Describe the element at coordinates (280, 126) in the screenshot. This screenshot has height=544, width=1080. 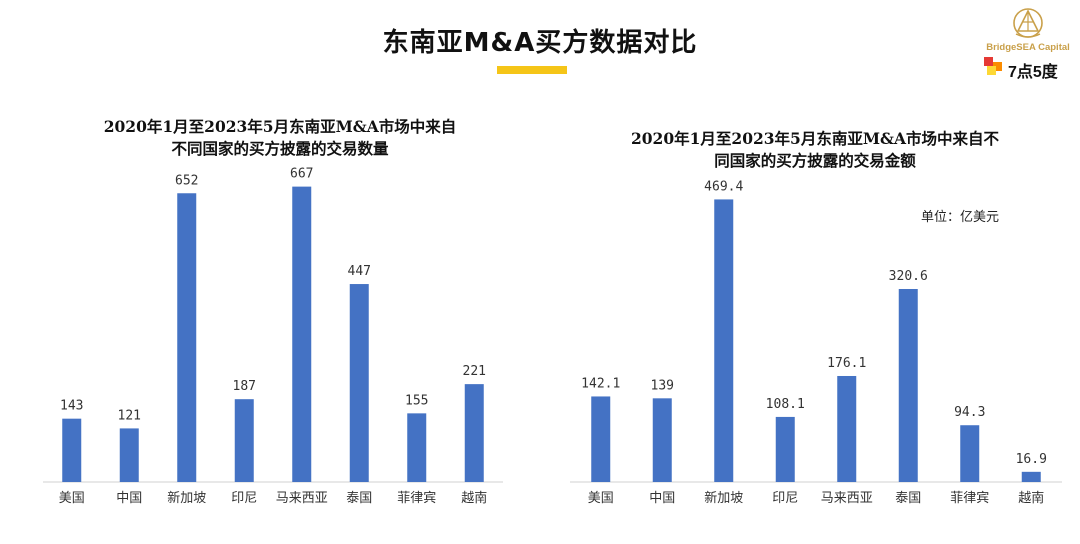
I see `chart-left-title-line-1: 2020年1月至2023年5月东南亚M&A市场中来自` at that location.